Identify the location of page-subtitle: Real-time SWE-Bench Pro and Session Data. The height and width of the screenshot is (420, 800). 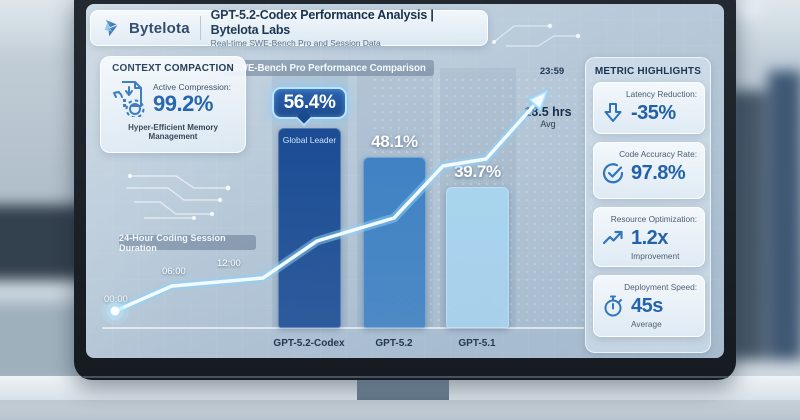
(295, 42).